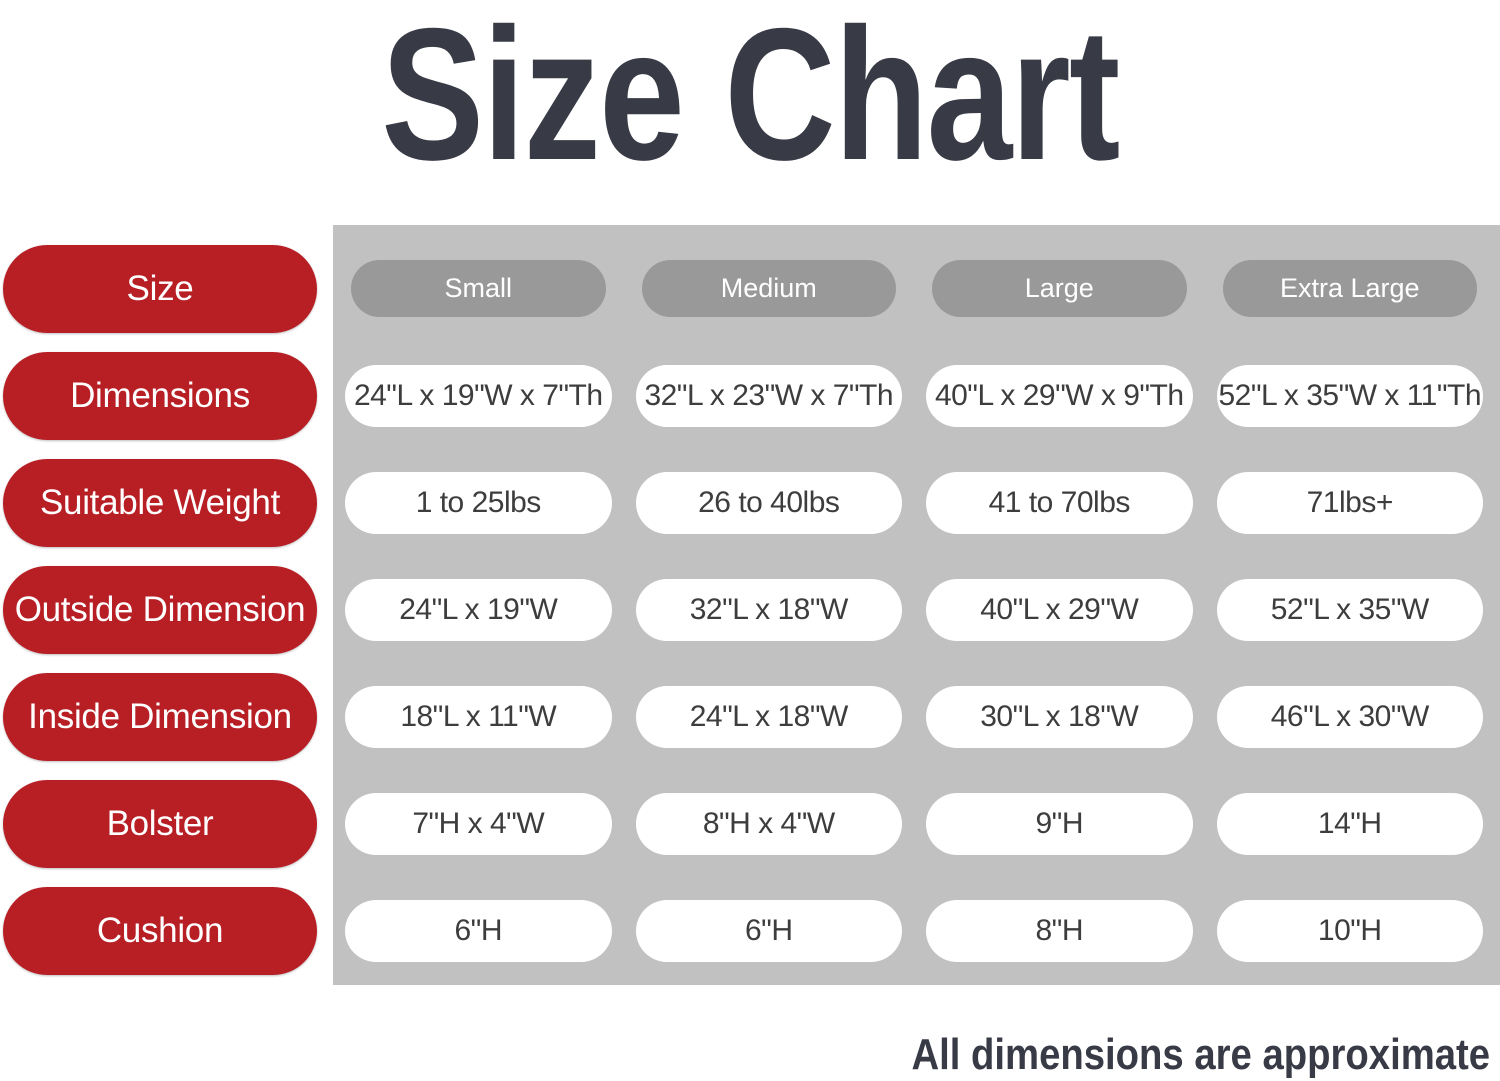  Describe the element at coordinates (1059, 930) in the screenshot. I see `cell-cushion-large: 8"H` at that location.